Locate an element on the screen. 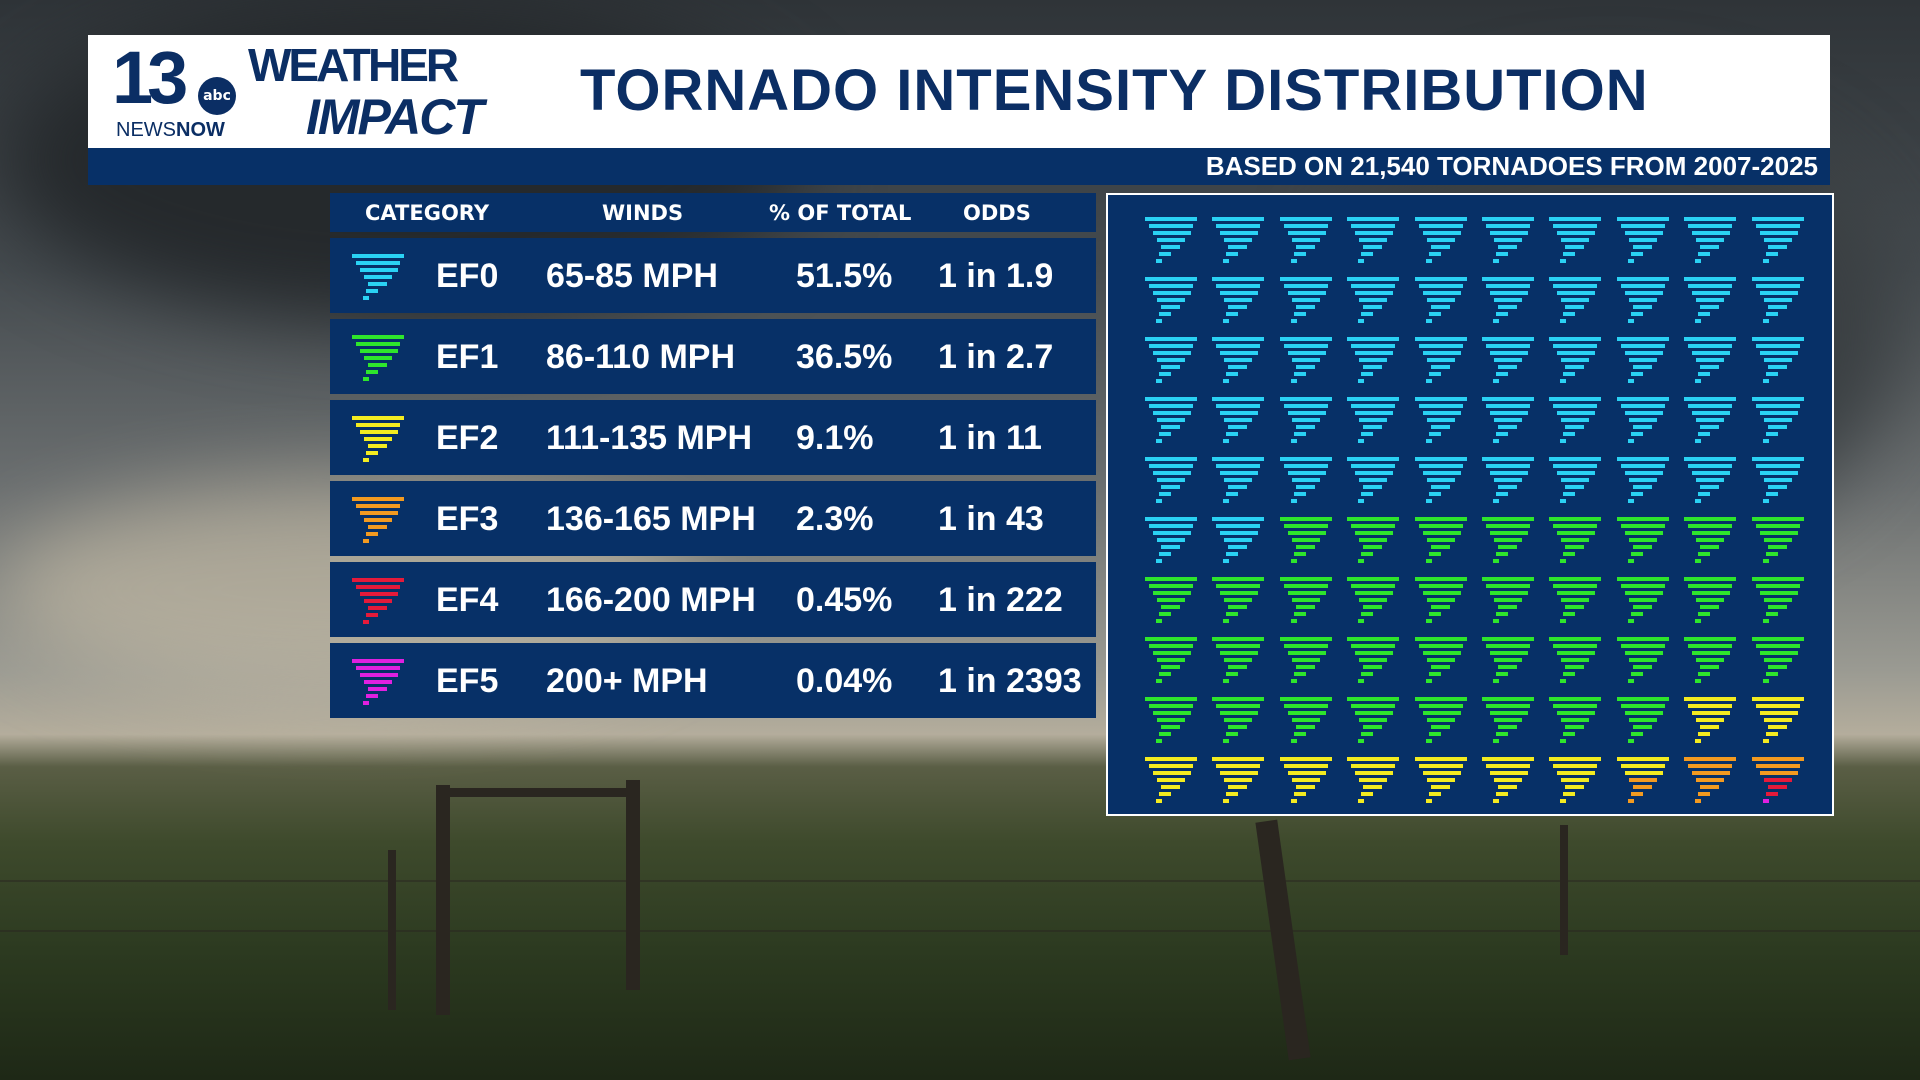  percent-cell: 51.5% is located at coordinates (844, 276).